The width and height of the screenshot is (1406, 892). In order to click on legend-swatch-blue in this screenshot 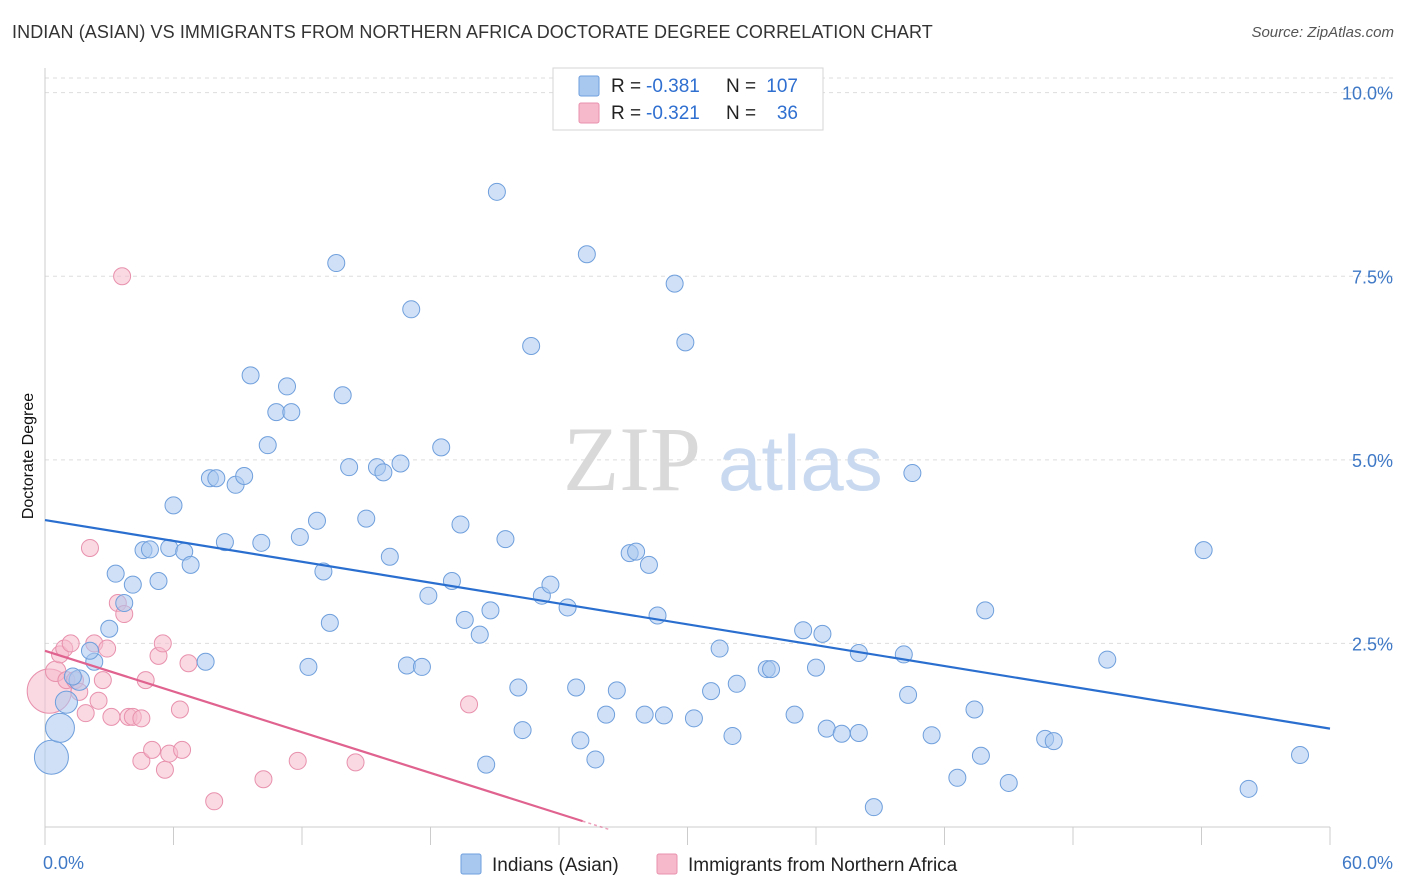, I will do `click(589, 86)`.